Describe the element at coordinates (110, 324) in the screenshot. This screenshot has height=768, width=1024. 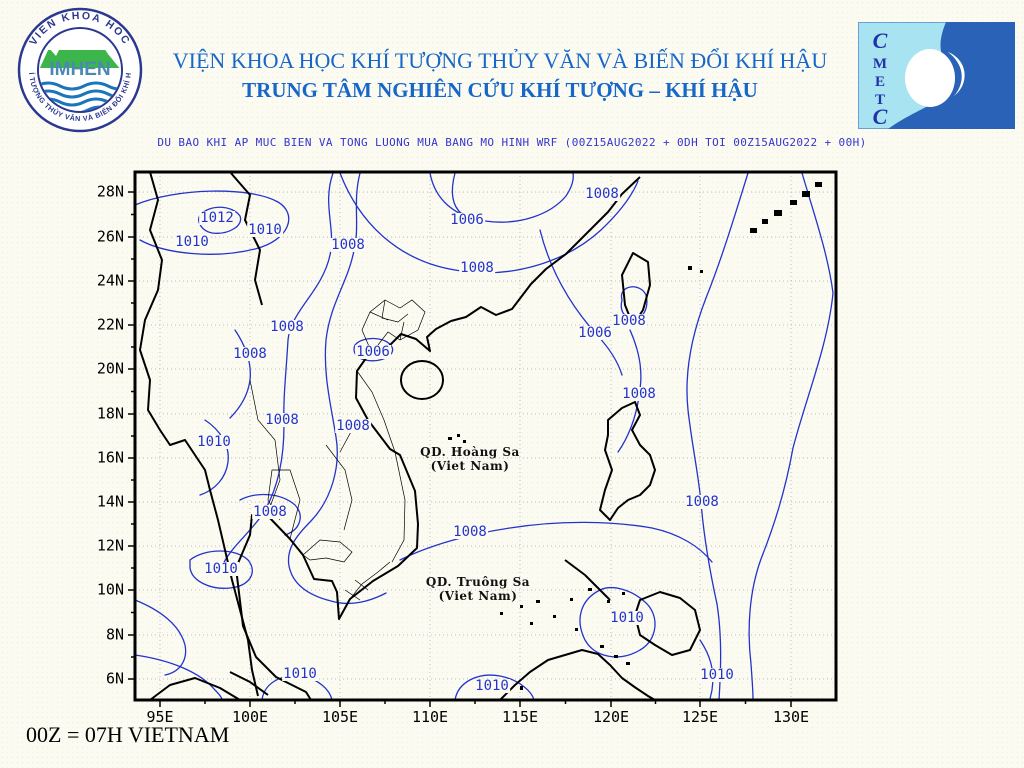
I see `y-tick-label: 22N` at that location.